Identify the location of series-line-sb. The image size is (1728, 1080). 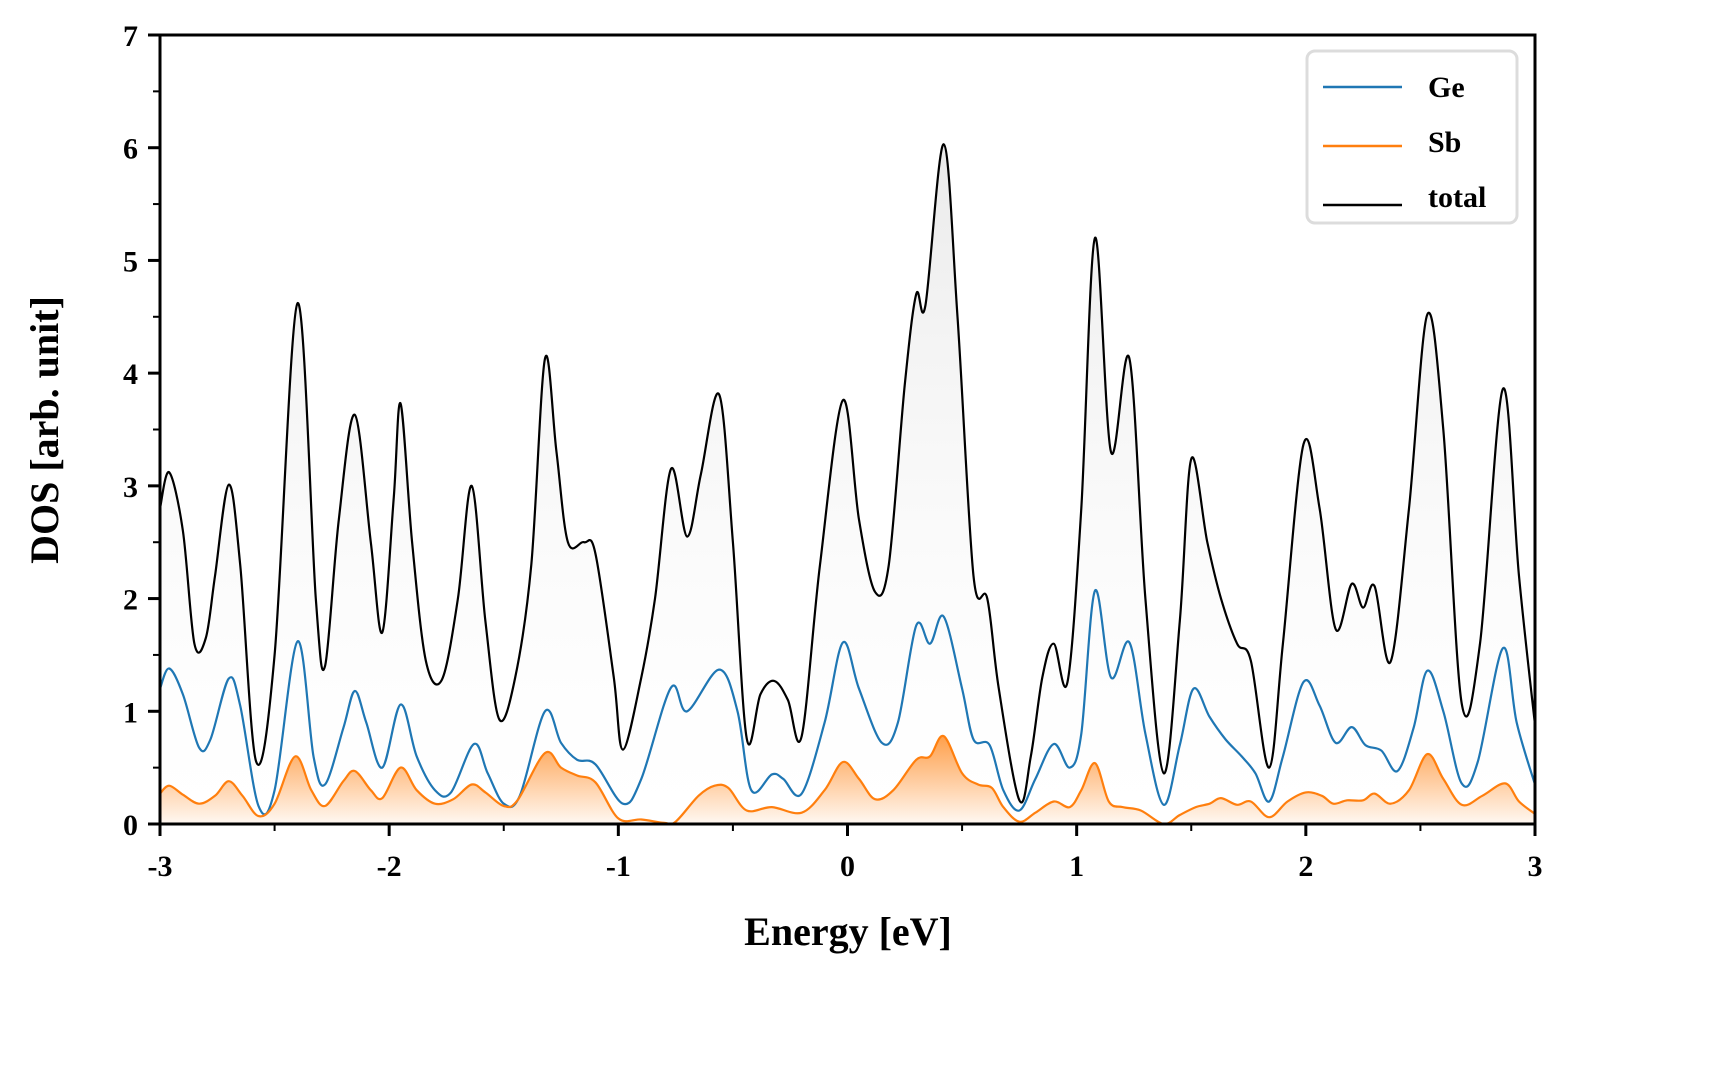
(847, 779).